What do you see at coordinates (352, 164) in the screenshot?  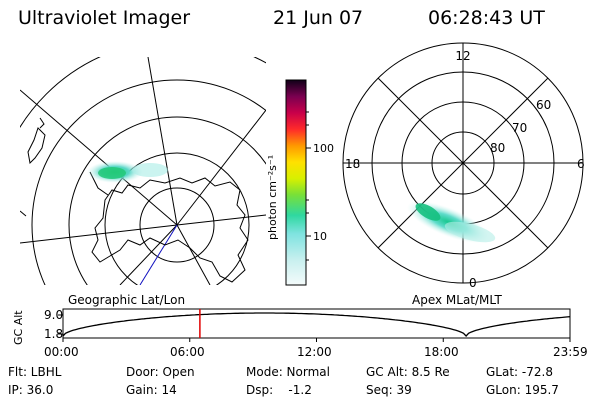 I see `mlt-label-18: 18` at bounding box center [352, 164].